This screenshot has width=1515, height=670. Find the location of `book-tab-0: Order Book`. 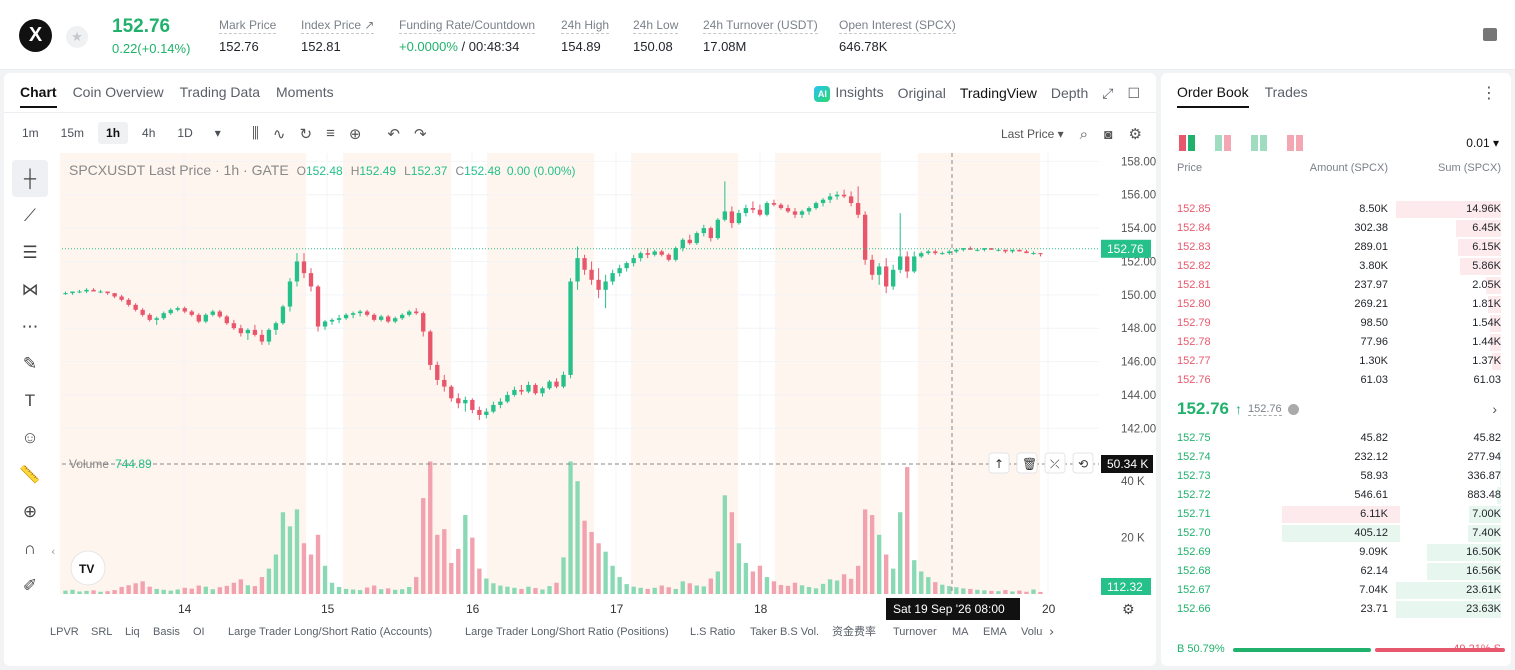

book-tab-0: Order Book is located at coordinates (1213, 96).